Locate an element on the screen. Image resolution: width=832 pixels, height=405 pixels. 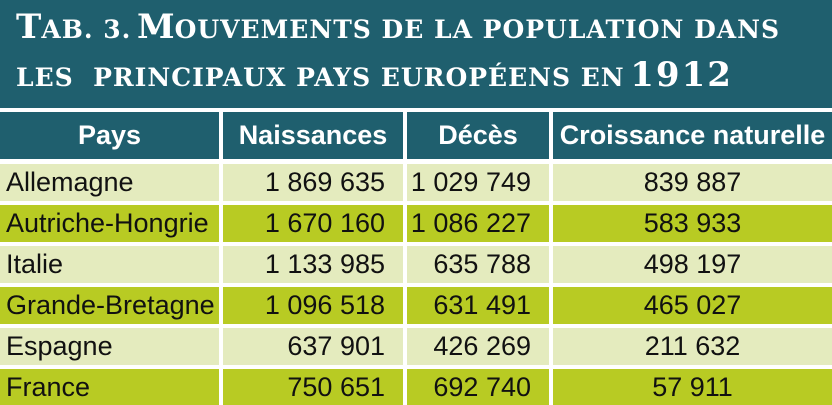
cell-country: Italie is located at coordinates (109, 264).